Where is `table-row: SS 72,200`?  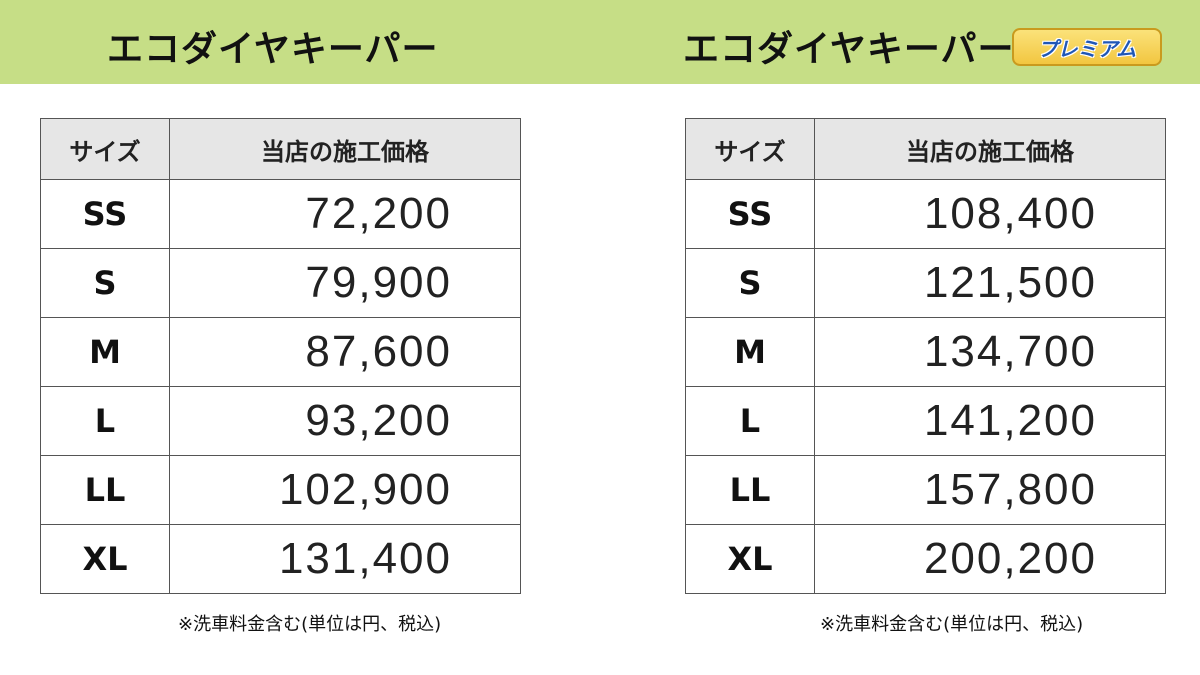
table-row: SS 72,200 is located at coordinates (280, 214).